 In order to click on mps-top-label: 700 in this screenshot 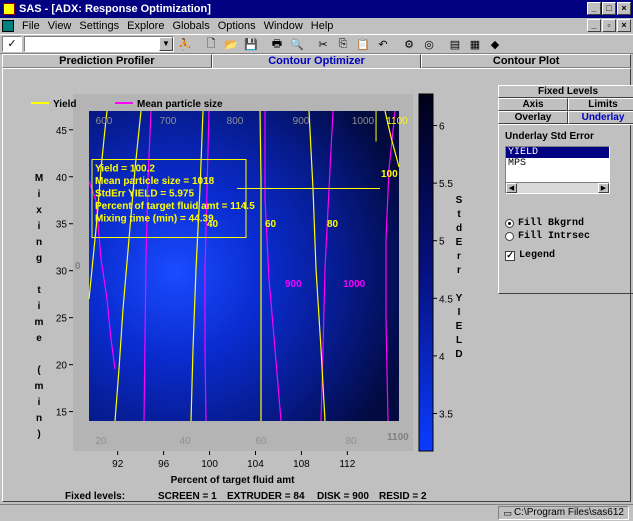, I will do `click(168, 121)`.